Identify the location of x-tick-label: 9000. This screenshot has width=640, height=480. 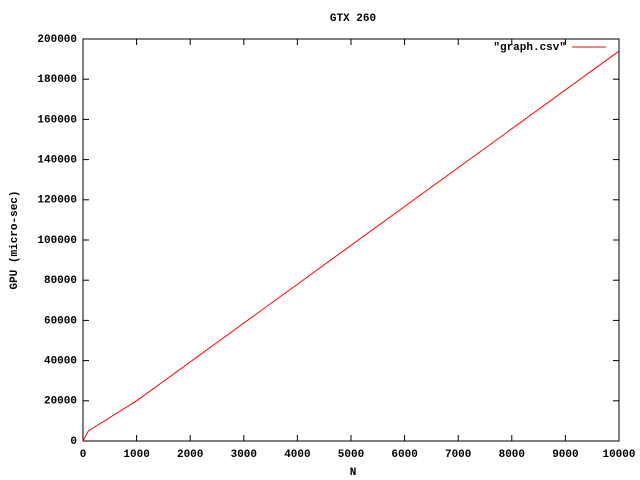
(565, 455).